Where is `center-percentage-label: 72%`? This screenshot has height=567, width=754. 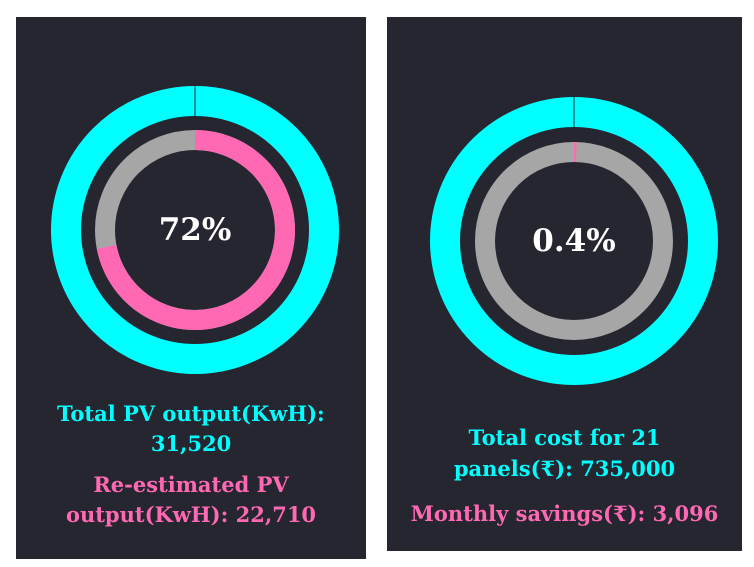 center-percentage-label: 72% is located at coordinates (195, 230).